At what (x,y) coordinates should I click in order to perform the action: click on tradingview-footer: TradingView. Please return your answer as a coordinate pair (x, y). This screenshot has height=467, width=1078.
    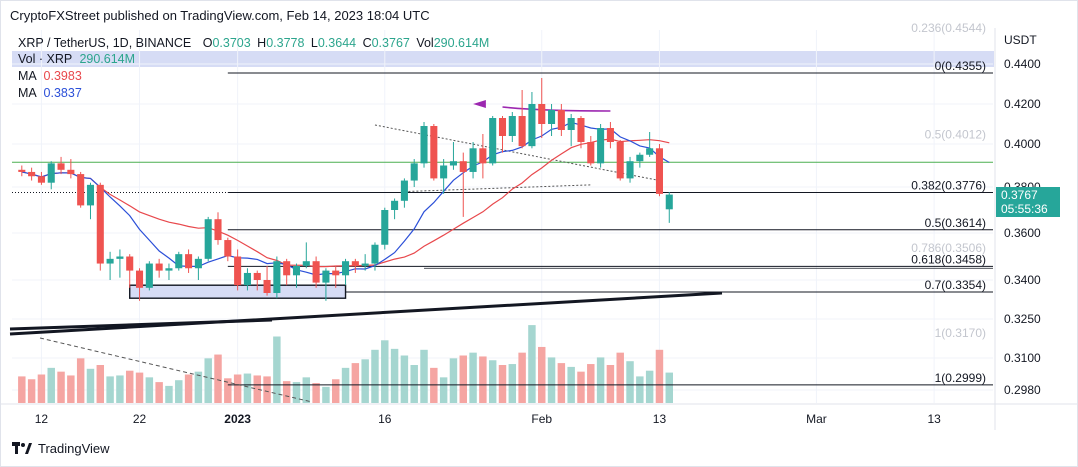
    Looking at the image, I should click on (61, 448).